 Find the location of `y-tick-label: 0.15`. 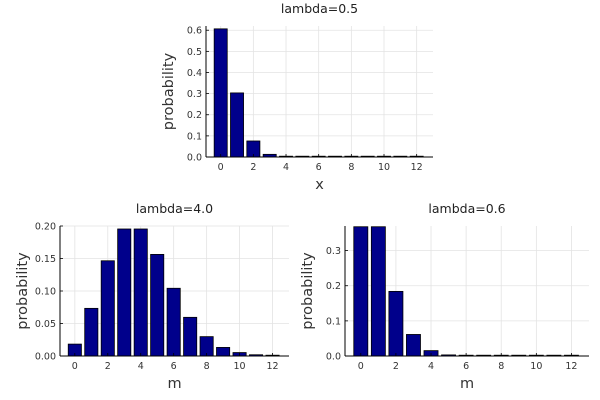

y-tick-label: 0.15 is located at coordinates (45, 259).